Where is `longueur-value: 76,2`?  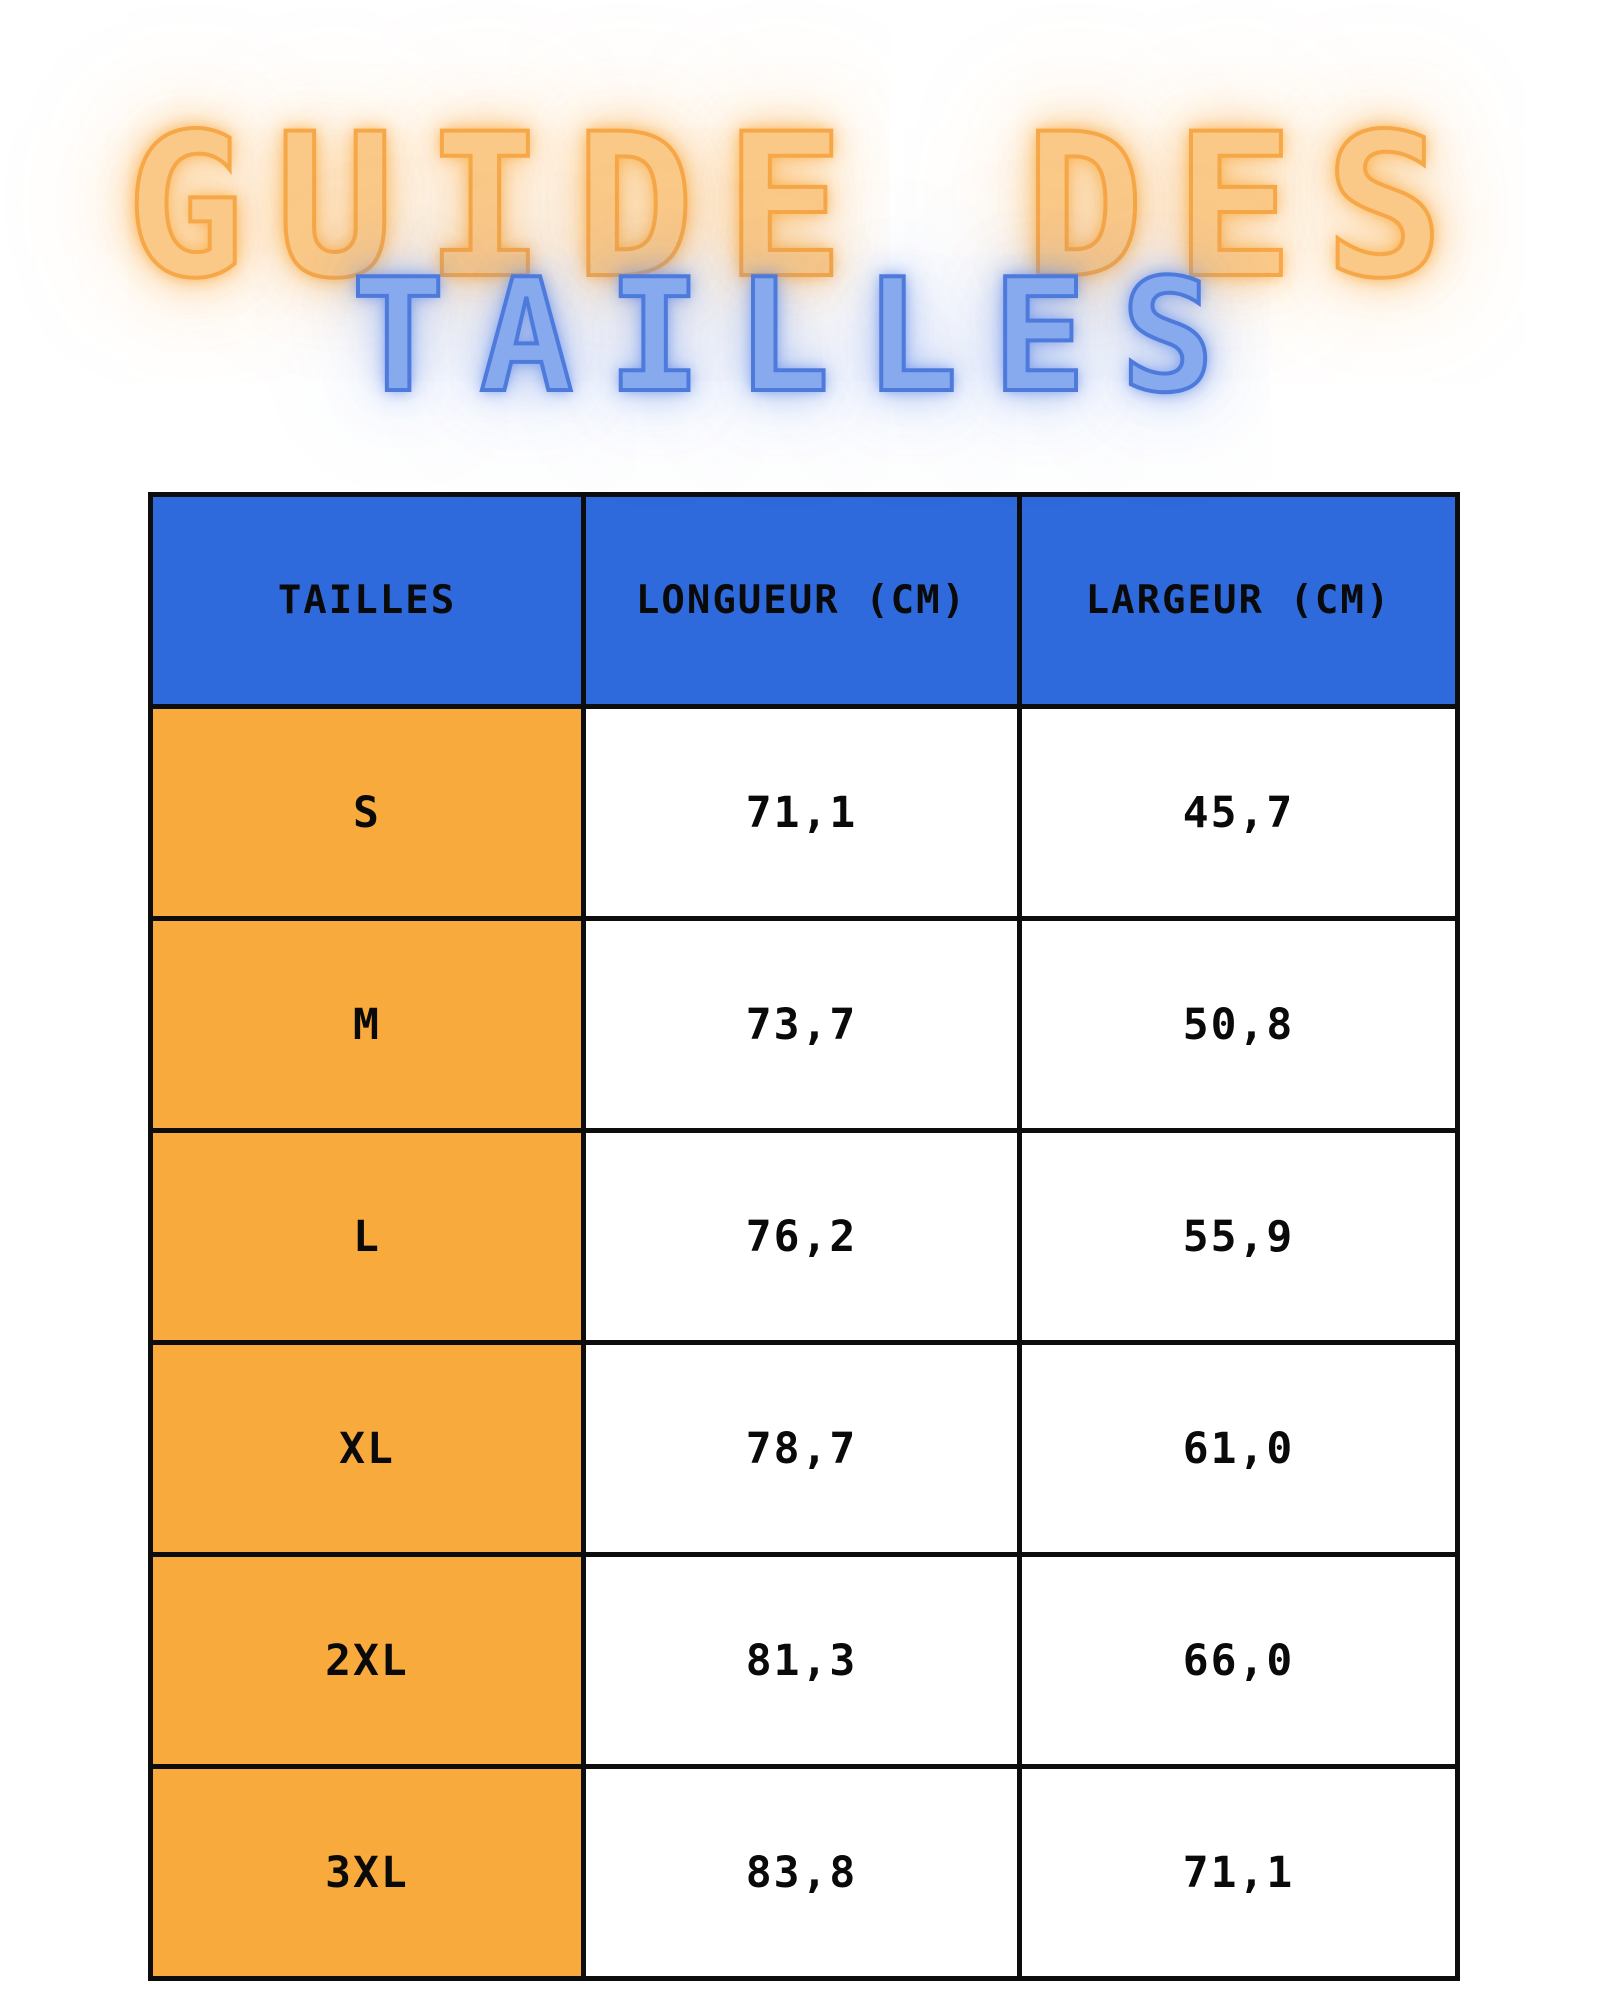 longueur-value: 76,2 is located at coordinates (801, 1236).